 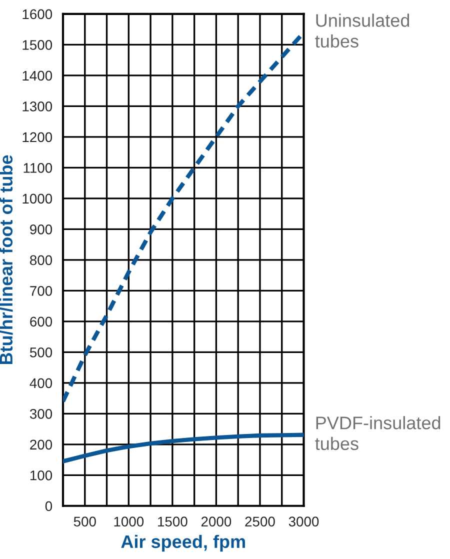 What do you see at coordinates (41, 413) in the screenshot?
I see `y-tick-label: 300` at bounding box center [41, 413].